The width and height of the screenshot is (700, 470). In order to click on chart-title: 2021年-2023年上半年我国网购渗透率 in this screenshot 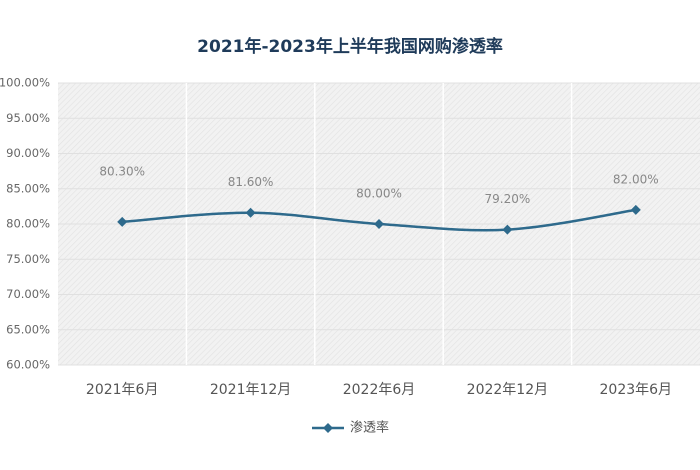, I will do `click(350, 46)`.